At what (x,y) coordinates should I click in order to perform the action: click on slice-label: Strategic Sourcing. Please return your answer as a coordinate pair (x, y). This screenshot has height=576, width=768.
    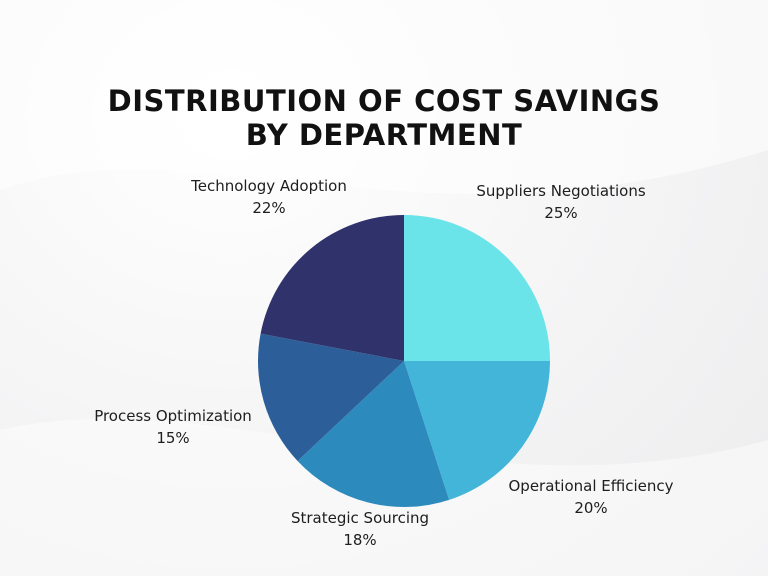
    Looking at the image, I should click on (360, 518).